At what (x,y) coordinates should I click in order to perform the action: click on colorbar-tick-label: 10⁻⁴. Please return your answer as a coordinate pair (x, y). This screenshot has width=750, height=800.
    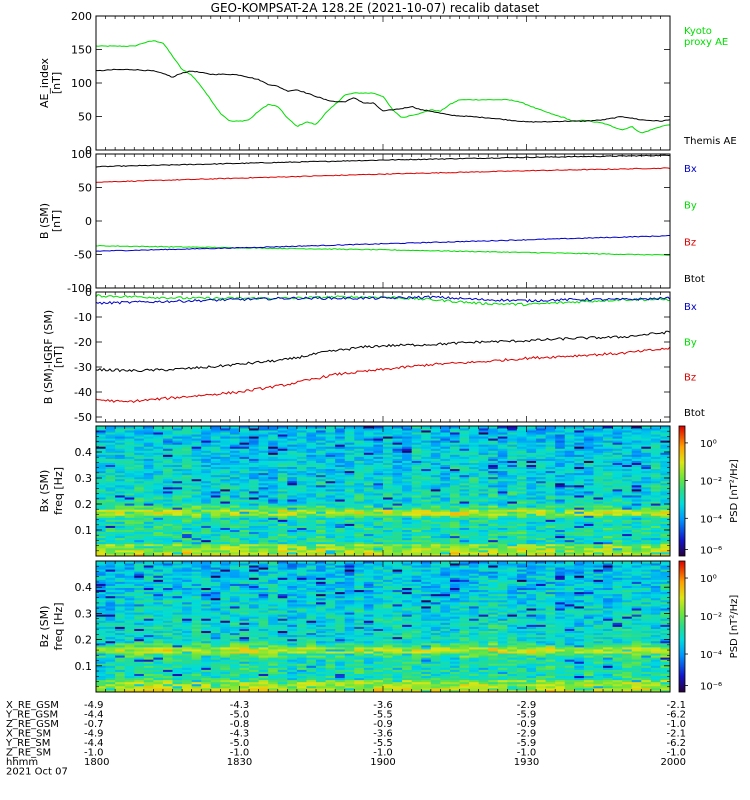
    Looking at the image, I should click on (711, 519).